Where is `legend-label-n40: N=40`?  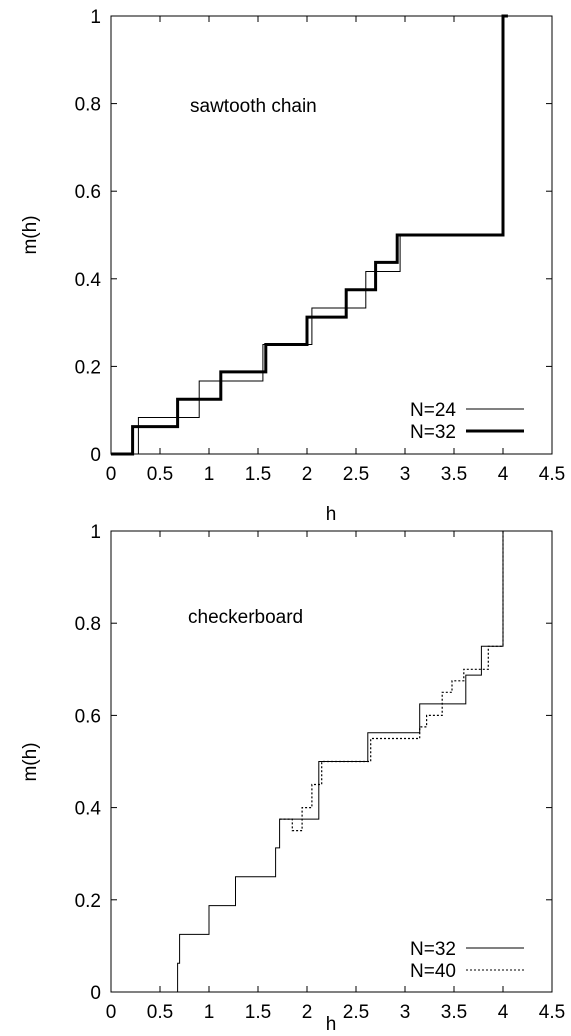
legend-label-n40: N=40 is located at coordinates (433, 971).